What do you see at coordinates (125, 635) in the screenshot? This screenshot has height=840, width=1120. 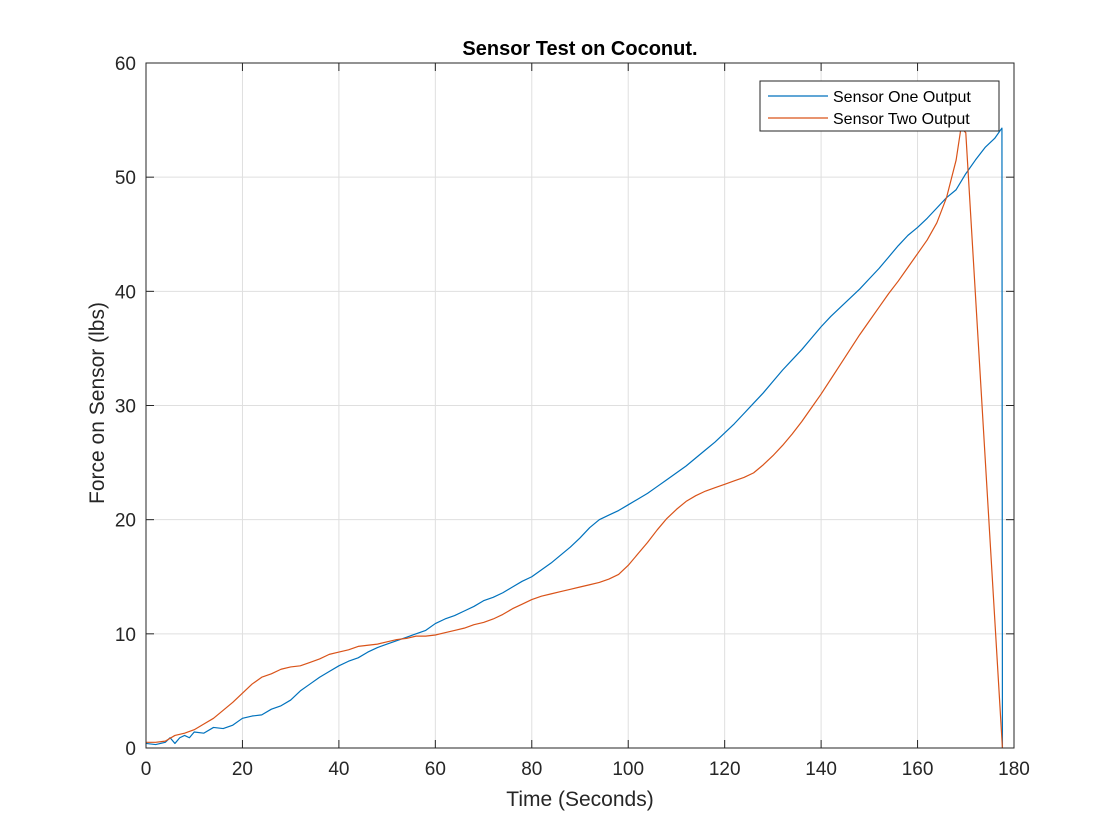 I see `y-tick-label: 10` at bounding box center [125, 635].